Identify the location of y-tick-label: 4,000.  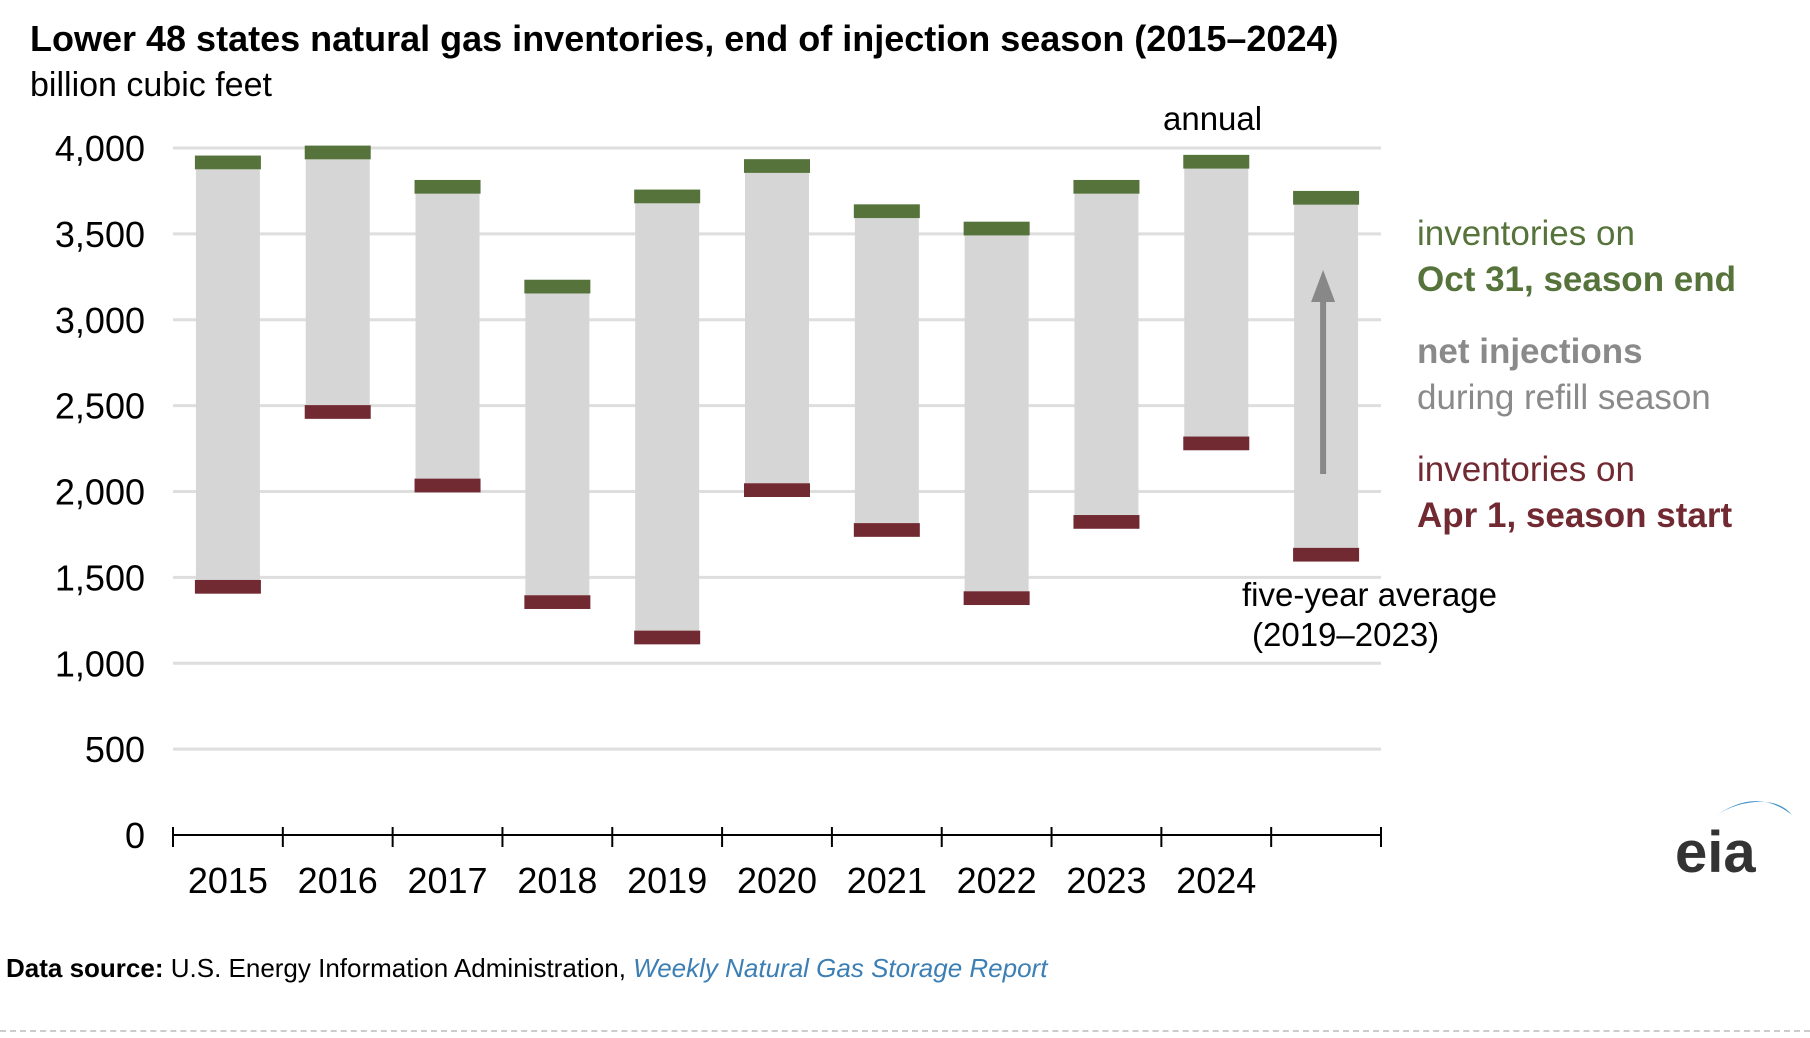
(100, 148).